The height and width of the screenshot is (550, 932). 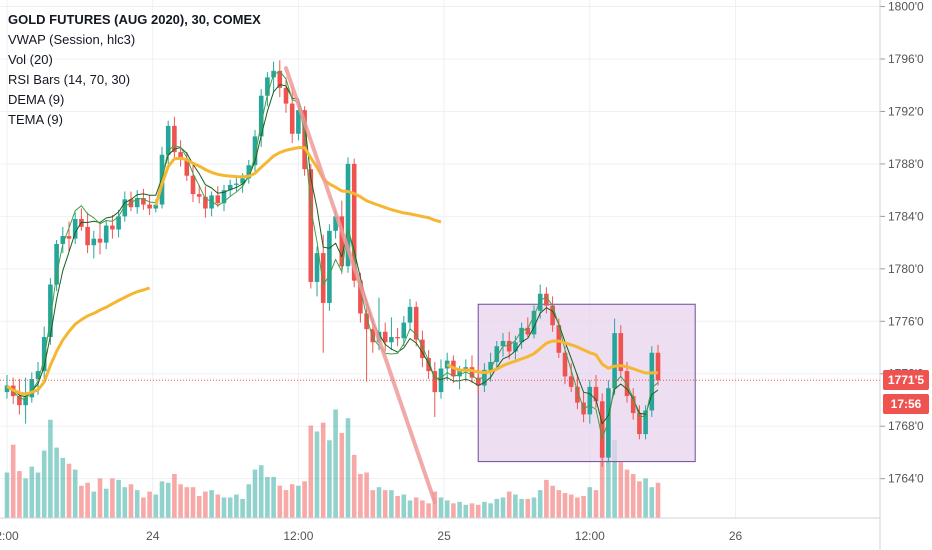 What do you see at coordinates (906, 380) in the screenshot?
I see `current-price-badge: 1771'5` at bounding box center [906, 380].